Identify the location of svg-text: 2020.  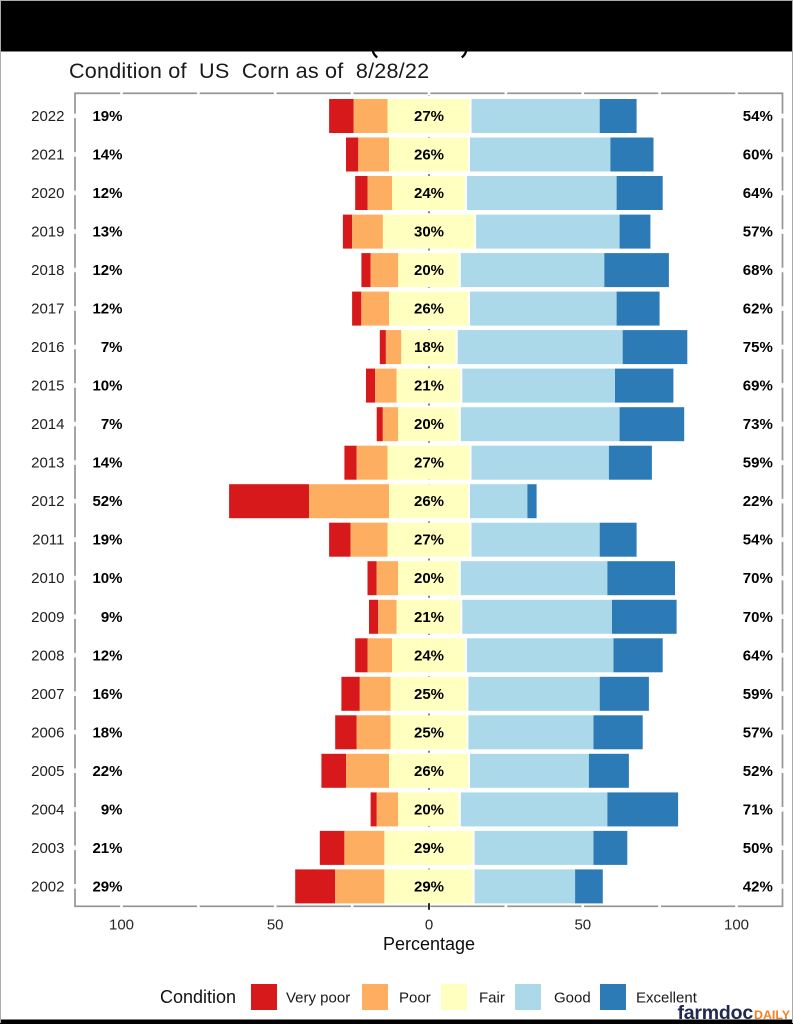
(47, 193).